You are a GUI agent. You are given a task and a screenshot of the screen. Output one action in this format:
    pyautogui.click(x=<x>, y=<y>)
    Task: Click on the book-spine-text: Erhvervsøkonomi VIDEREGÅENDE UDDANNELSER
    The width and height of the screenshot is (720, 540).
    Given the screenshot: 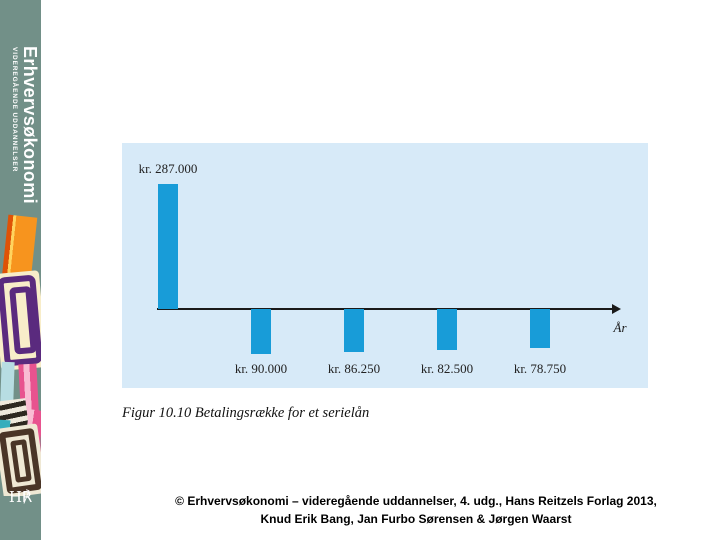 What is the action you would take?
    pyautogui.click(x=20, y=156)
    